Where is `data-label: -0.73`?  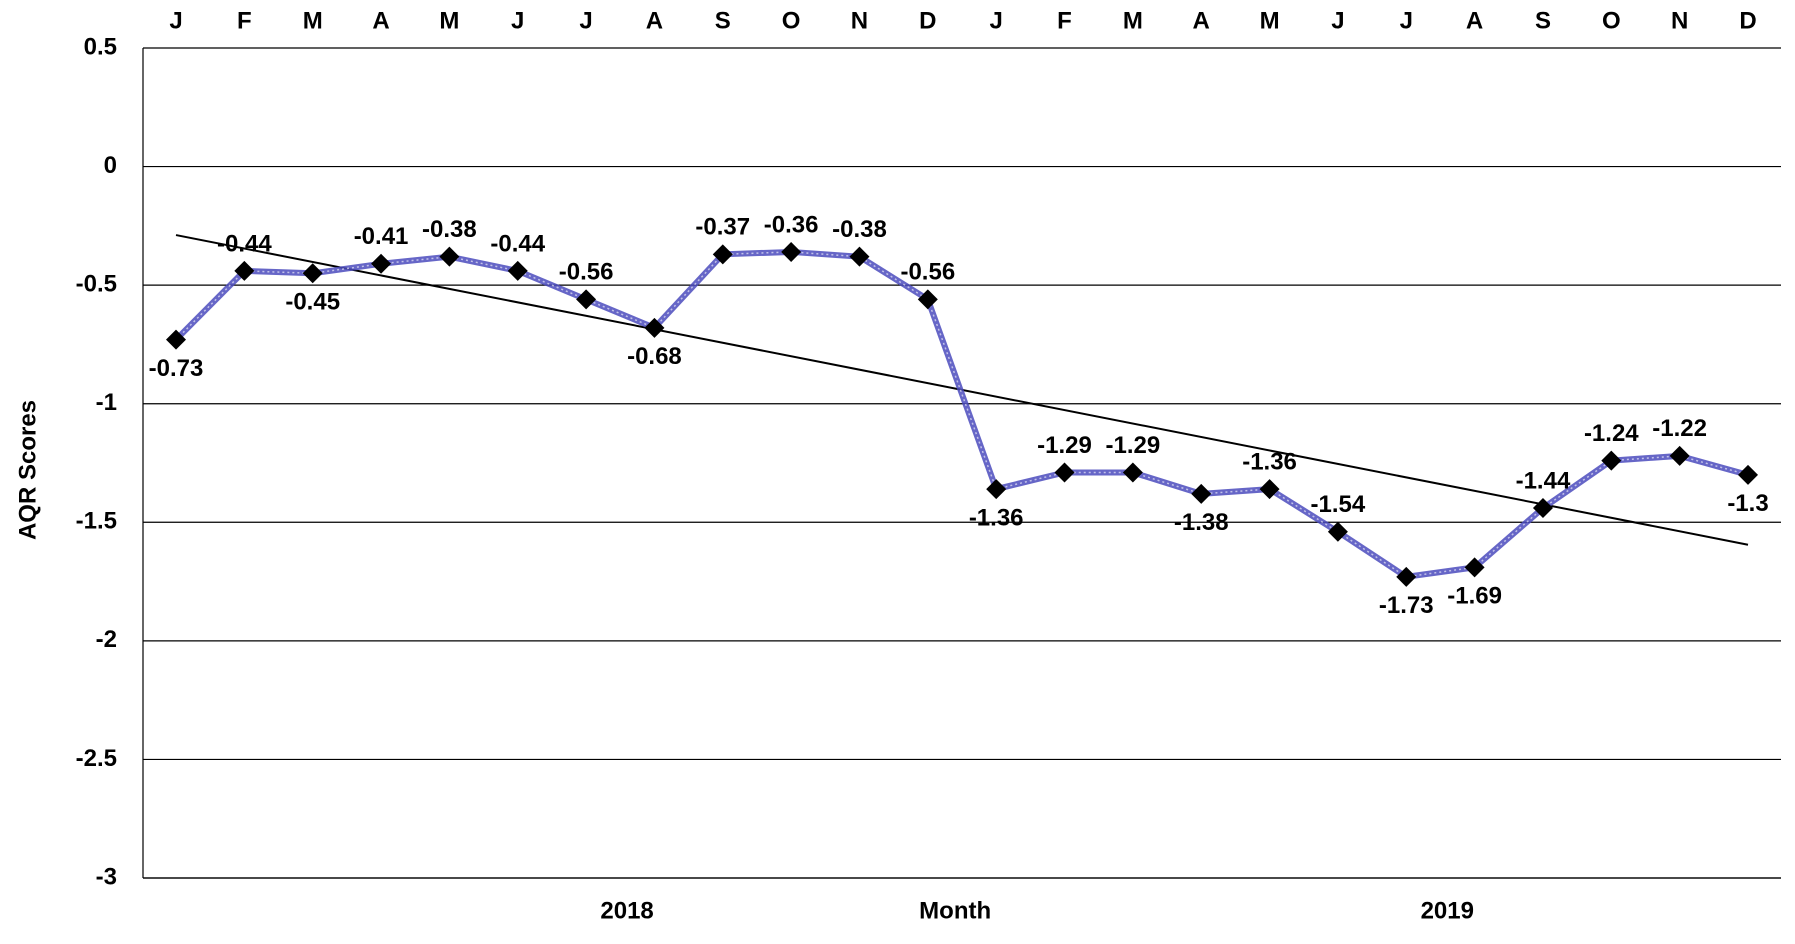
data-label: -0.73 is located at coordinates (176, 368).